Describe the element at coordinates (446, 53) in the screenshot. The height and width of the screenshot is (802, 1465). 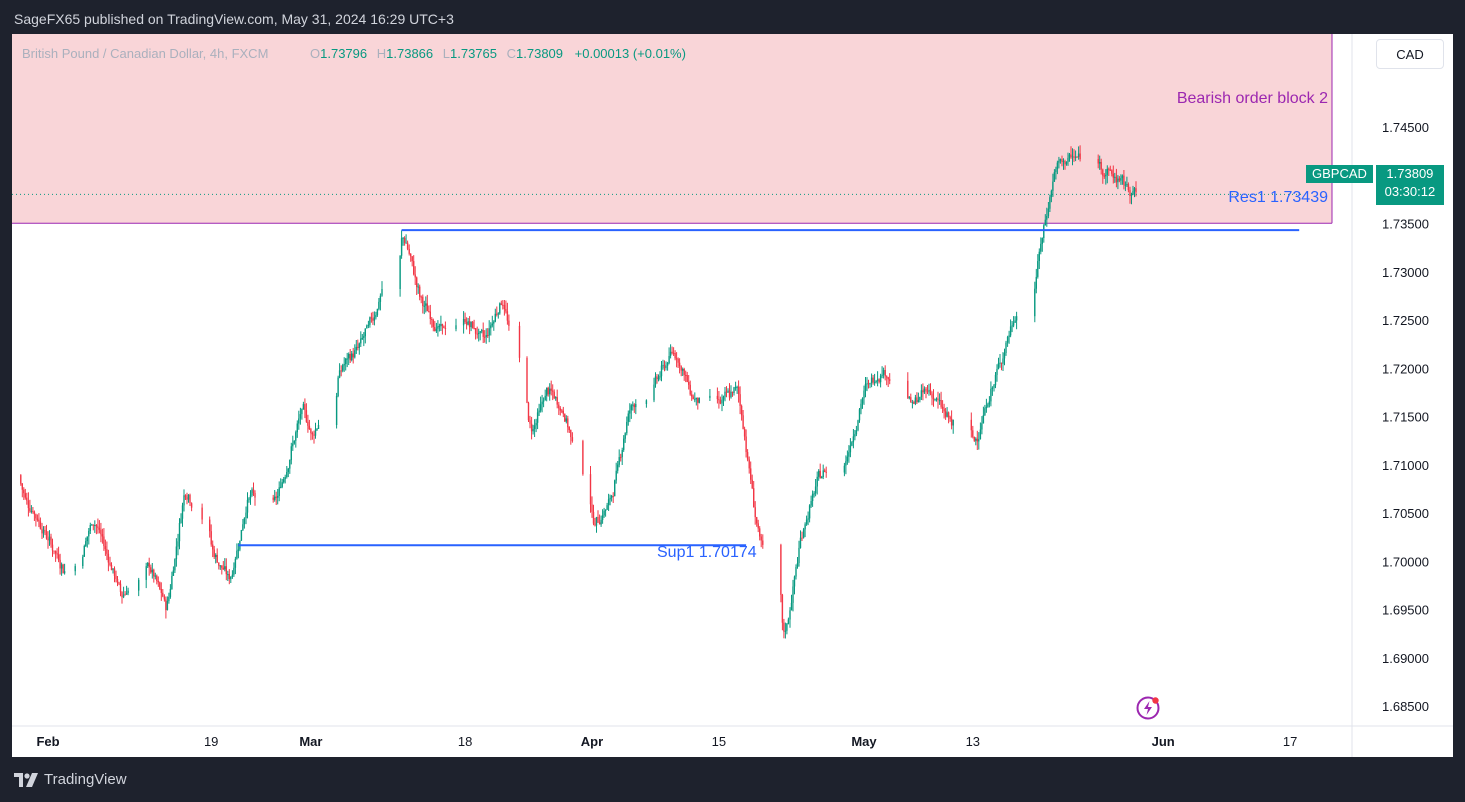
I see `legend-low-label: L` at that location.